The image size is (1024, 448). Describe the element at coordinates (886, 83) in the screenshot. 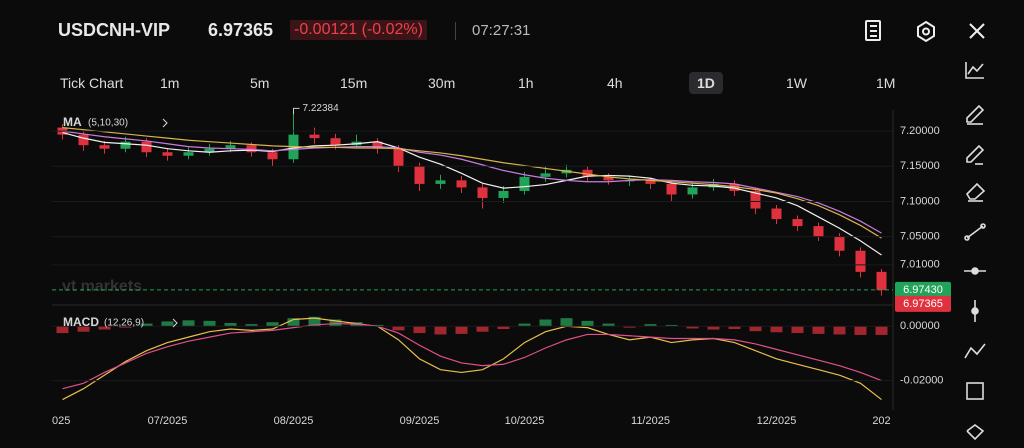

I see `timeframe: 1M` at that location.